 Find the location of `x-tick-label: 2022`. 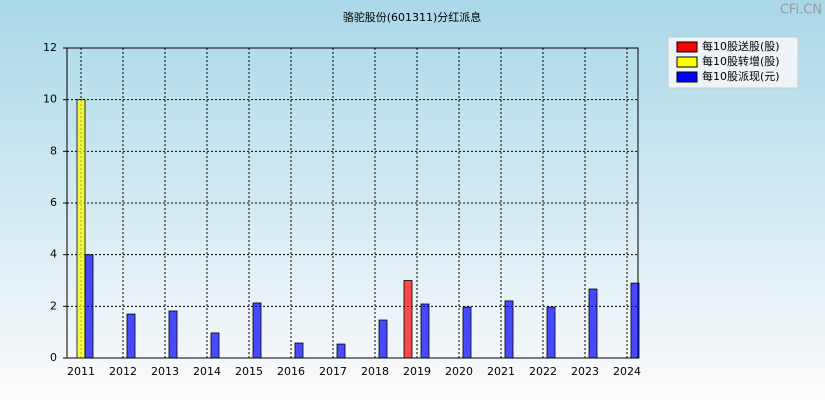

x-tick-label: 2022 is located at coordinates (543, 371).